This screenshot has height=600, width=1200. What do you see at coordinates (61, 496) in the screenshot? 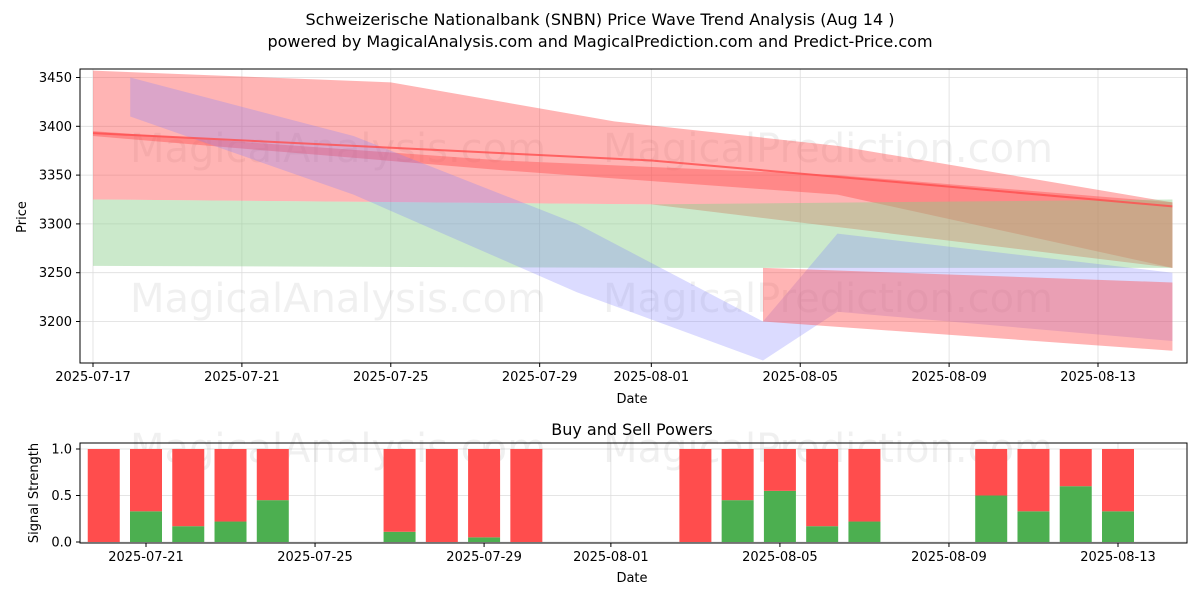
I see `y-tick-label: 0.5` at bounding box center [61, 496].